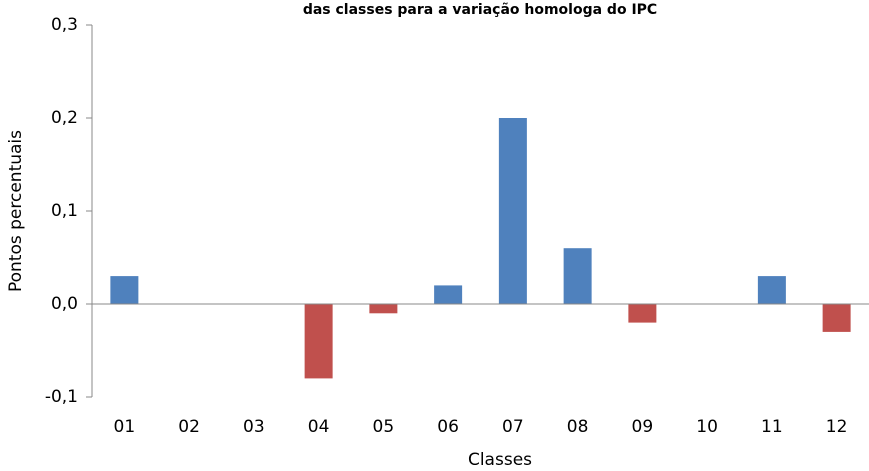  I want to click on x-tick-label: 07, so click(513, 427).